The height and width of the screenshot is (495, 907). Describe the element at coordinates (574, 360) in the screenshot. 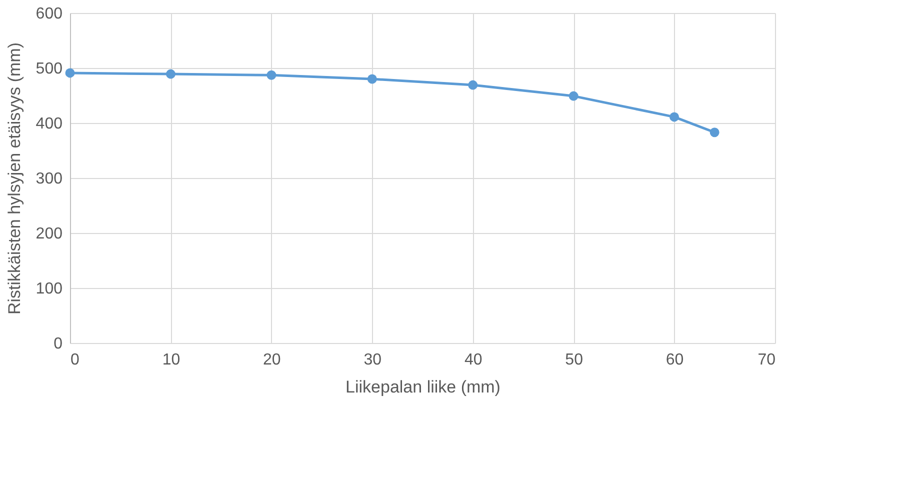

I see `x-tick-label: 50` at that location.